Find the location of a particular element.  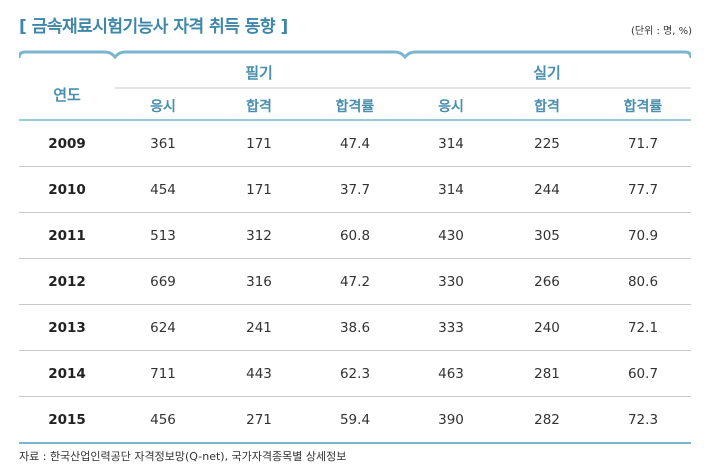

table-header: 연도 필기 실기 응시 합격 합격률 응시 합격 합격률 is located at coordinates (355, 84).